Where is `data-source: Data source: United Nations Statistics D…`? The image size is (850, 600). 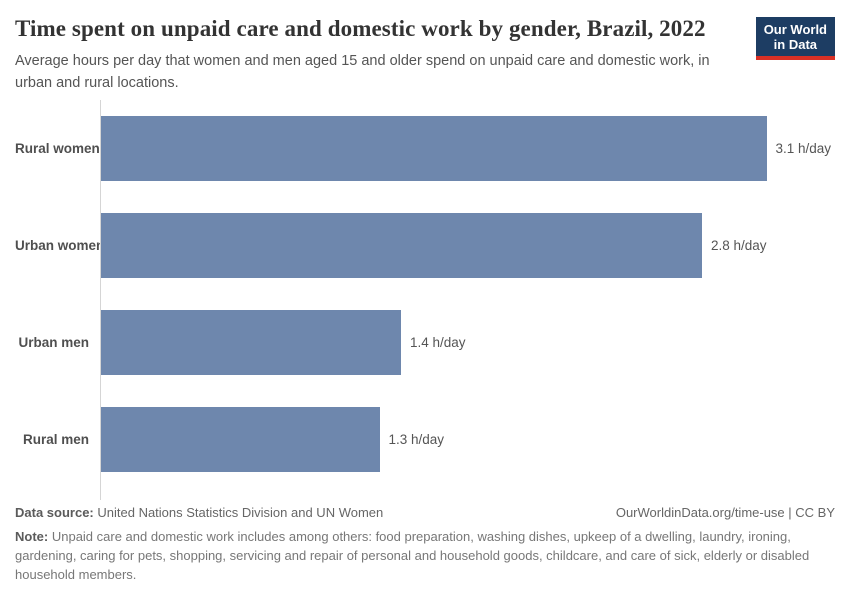
data-source: Data source: United Nations Statistics D… is located at coordinates (199, 512).